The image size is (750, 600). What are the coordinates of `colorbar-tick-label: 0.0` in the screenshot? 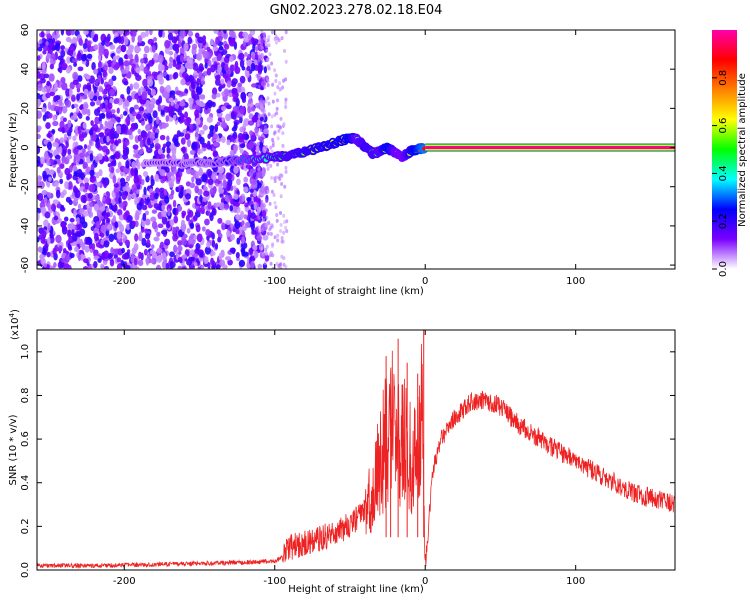 It's located at (723, 269).